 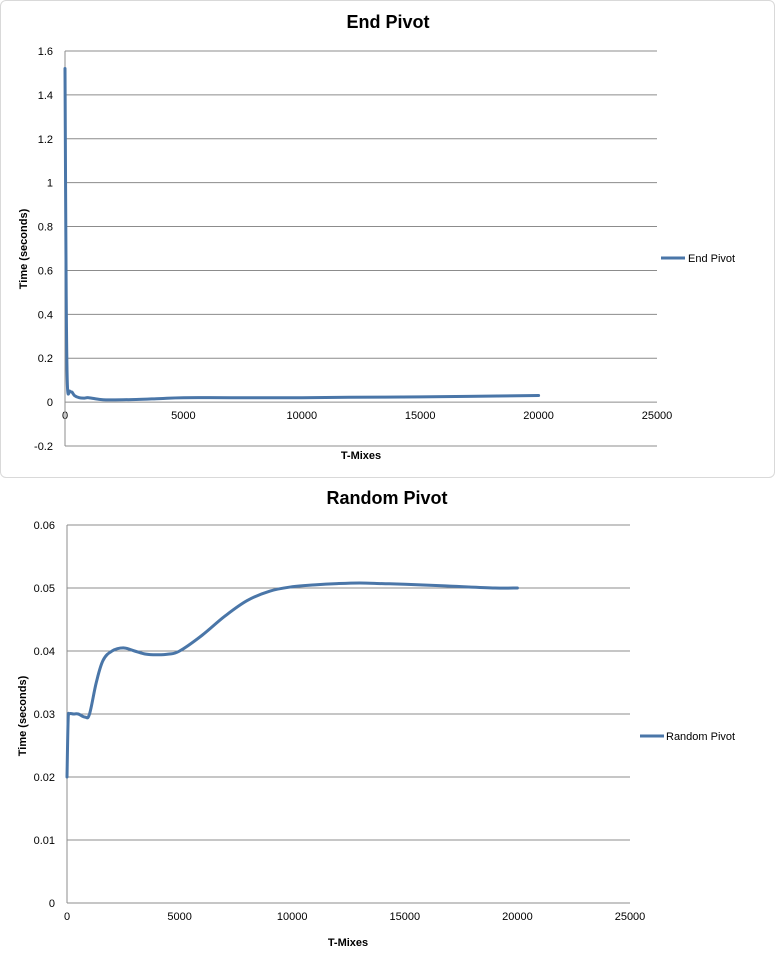 What do you see at coordinates (711, 259) in the screenshot?
I see `legend-label: End Pivot` at bounding box center [711, 259].